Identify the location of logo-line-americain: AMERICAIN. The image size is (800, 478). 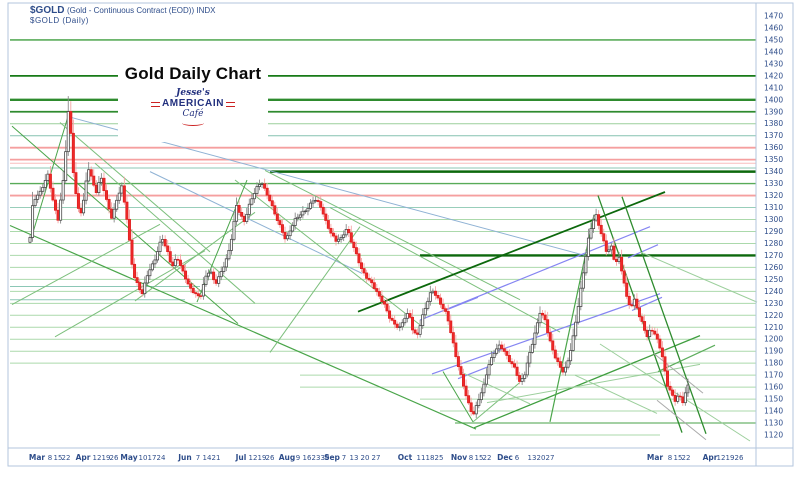
(193, 103).